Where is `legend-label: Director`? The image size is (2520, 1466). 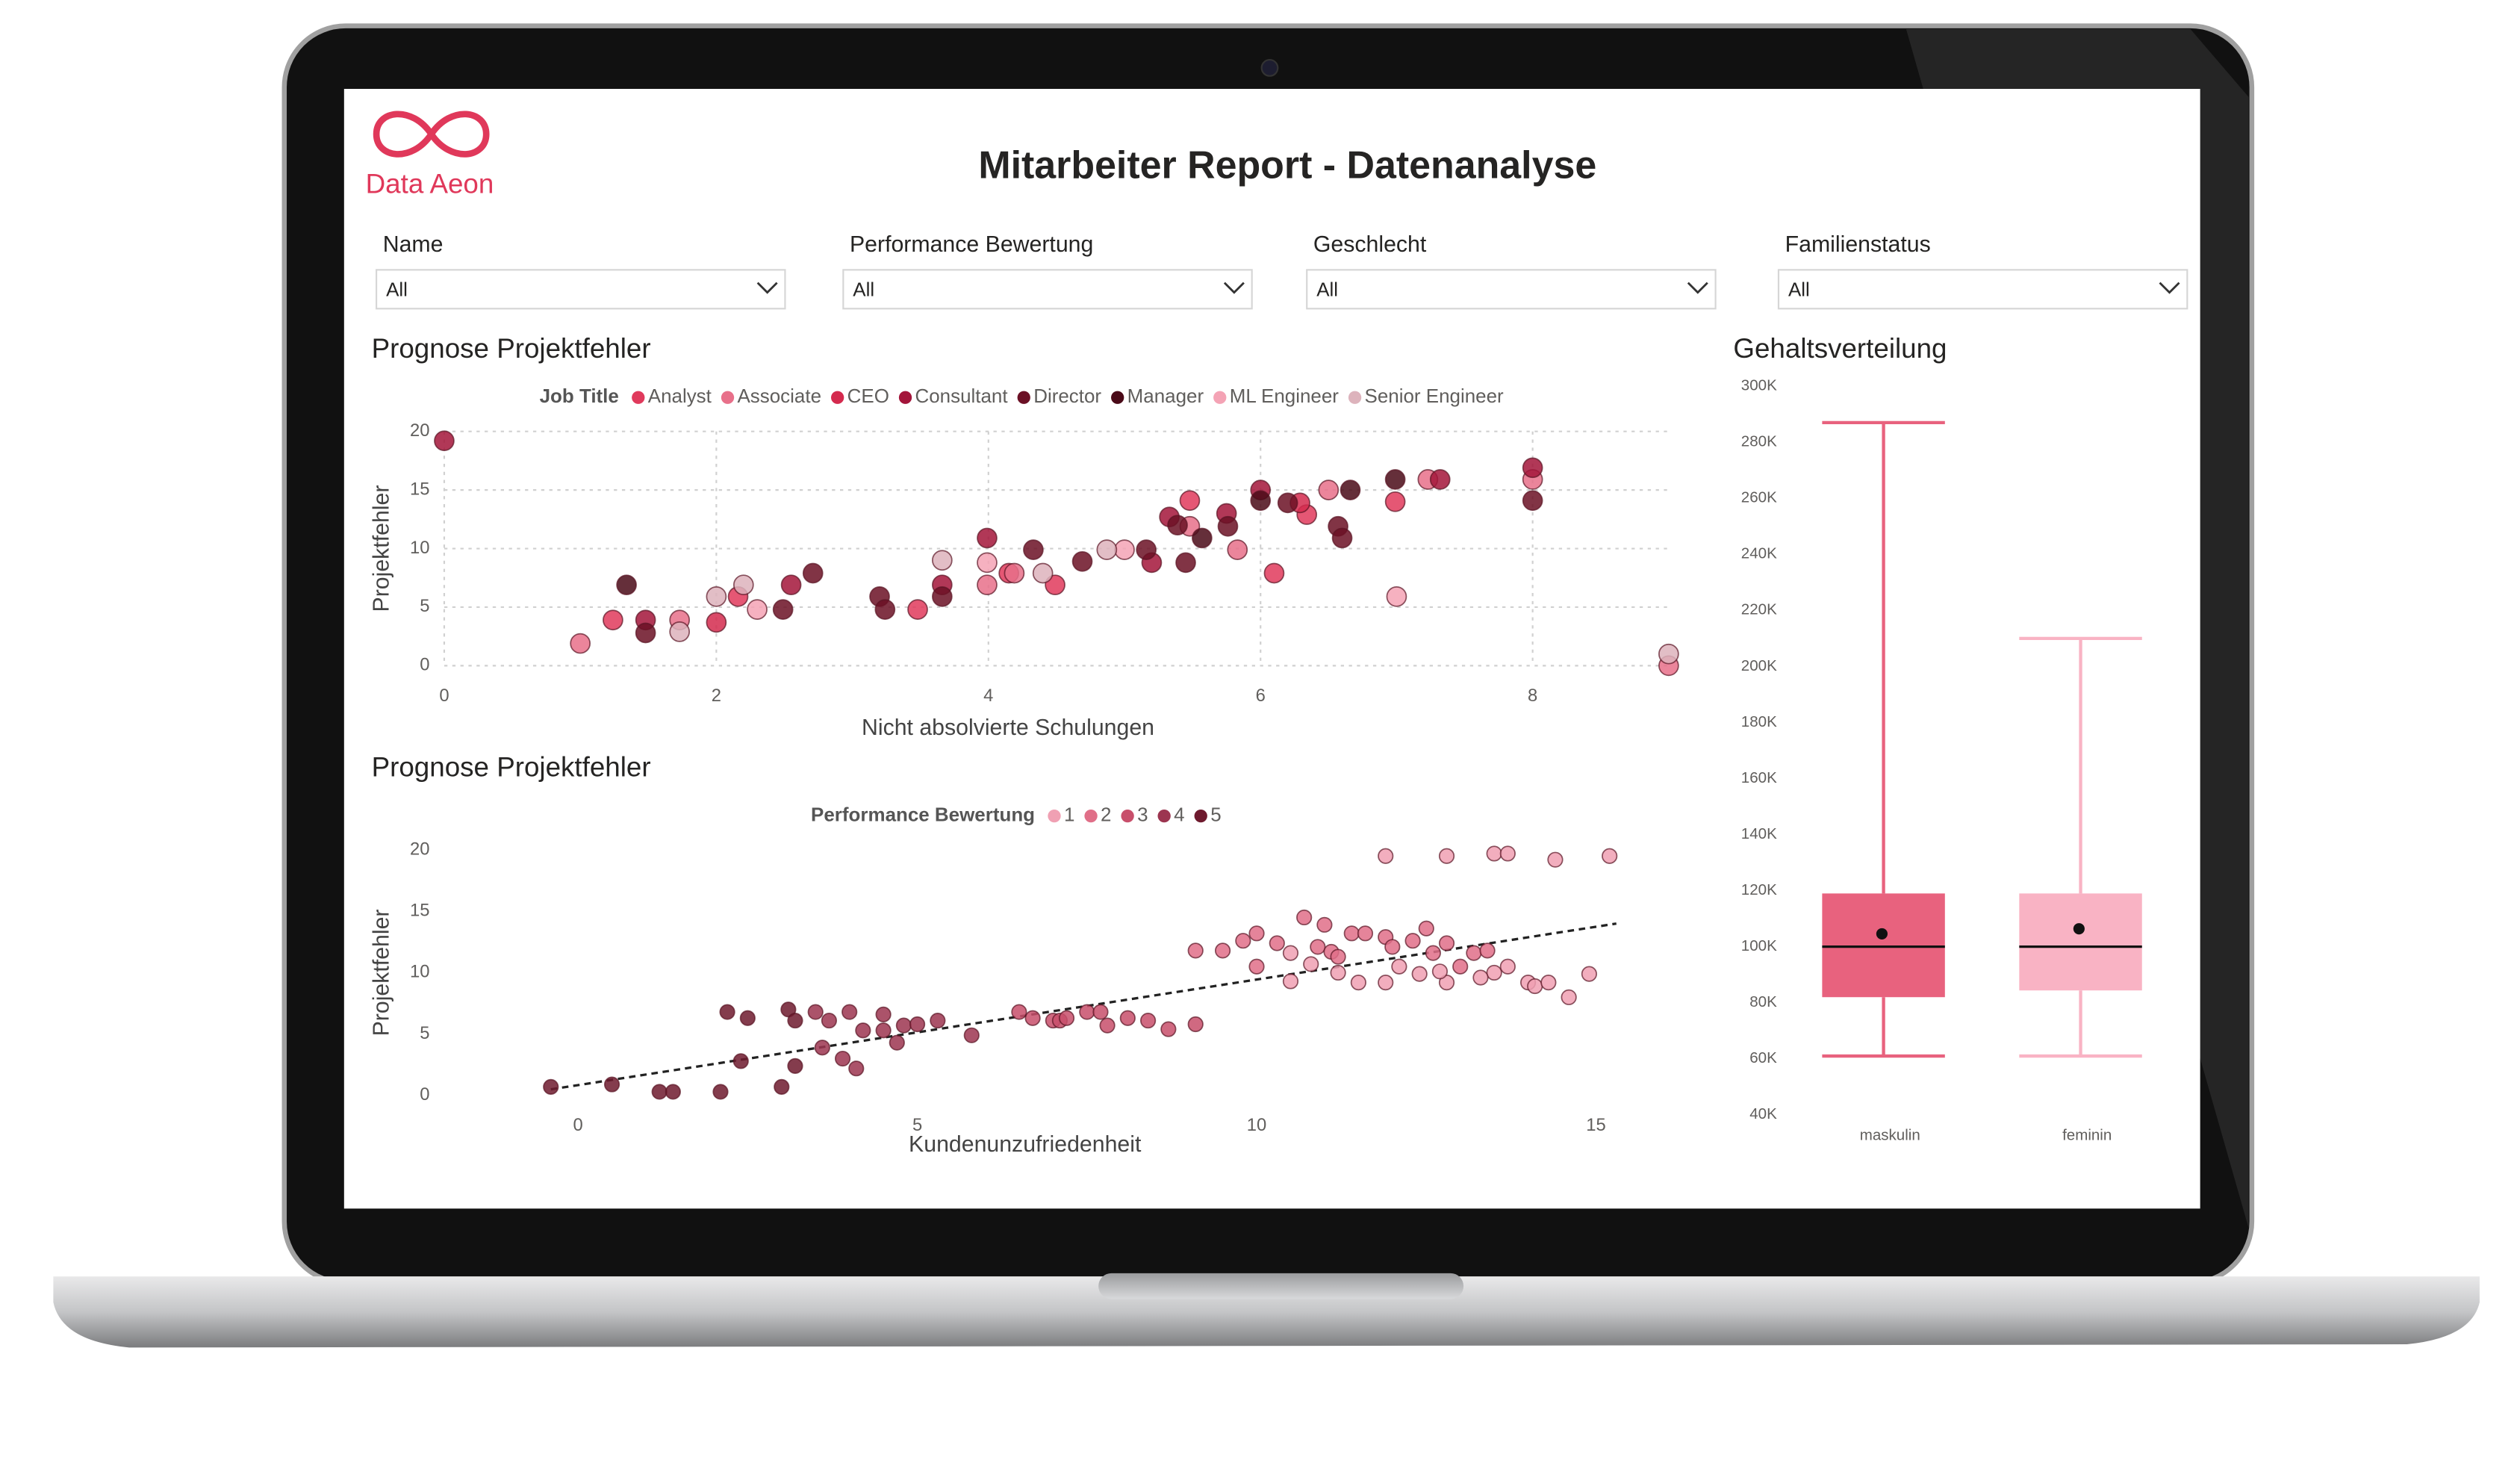
legend-label: Director is located at coordinates (1067, 396).